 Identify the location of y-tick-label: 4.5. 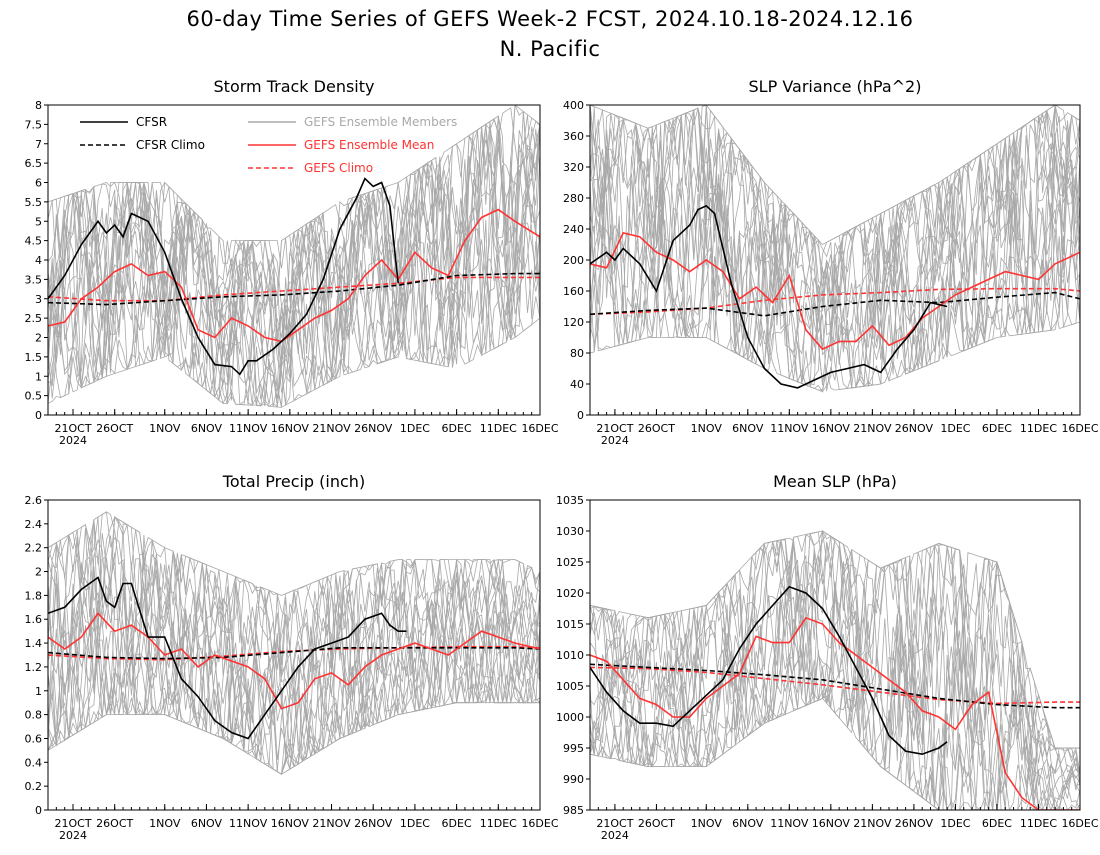
(34, 241).